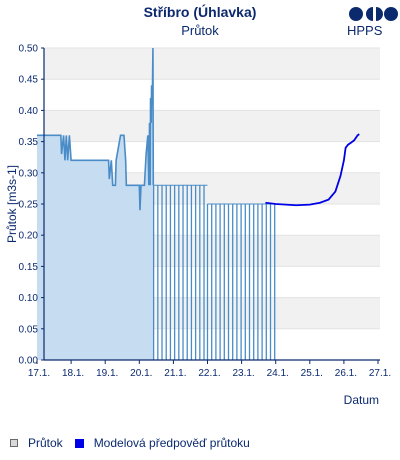 Image resolution: width=400 pixels, height=460 pixels. Describe the element at coordinates (379, 14) in the screenshot. I see `logo-half-circle-right` at that location.